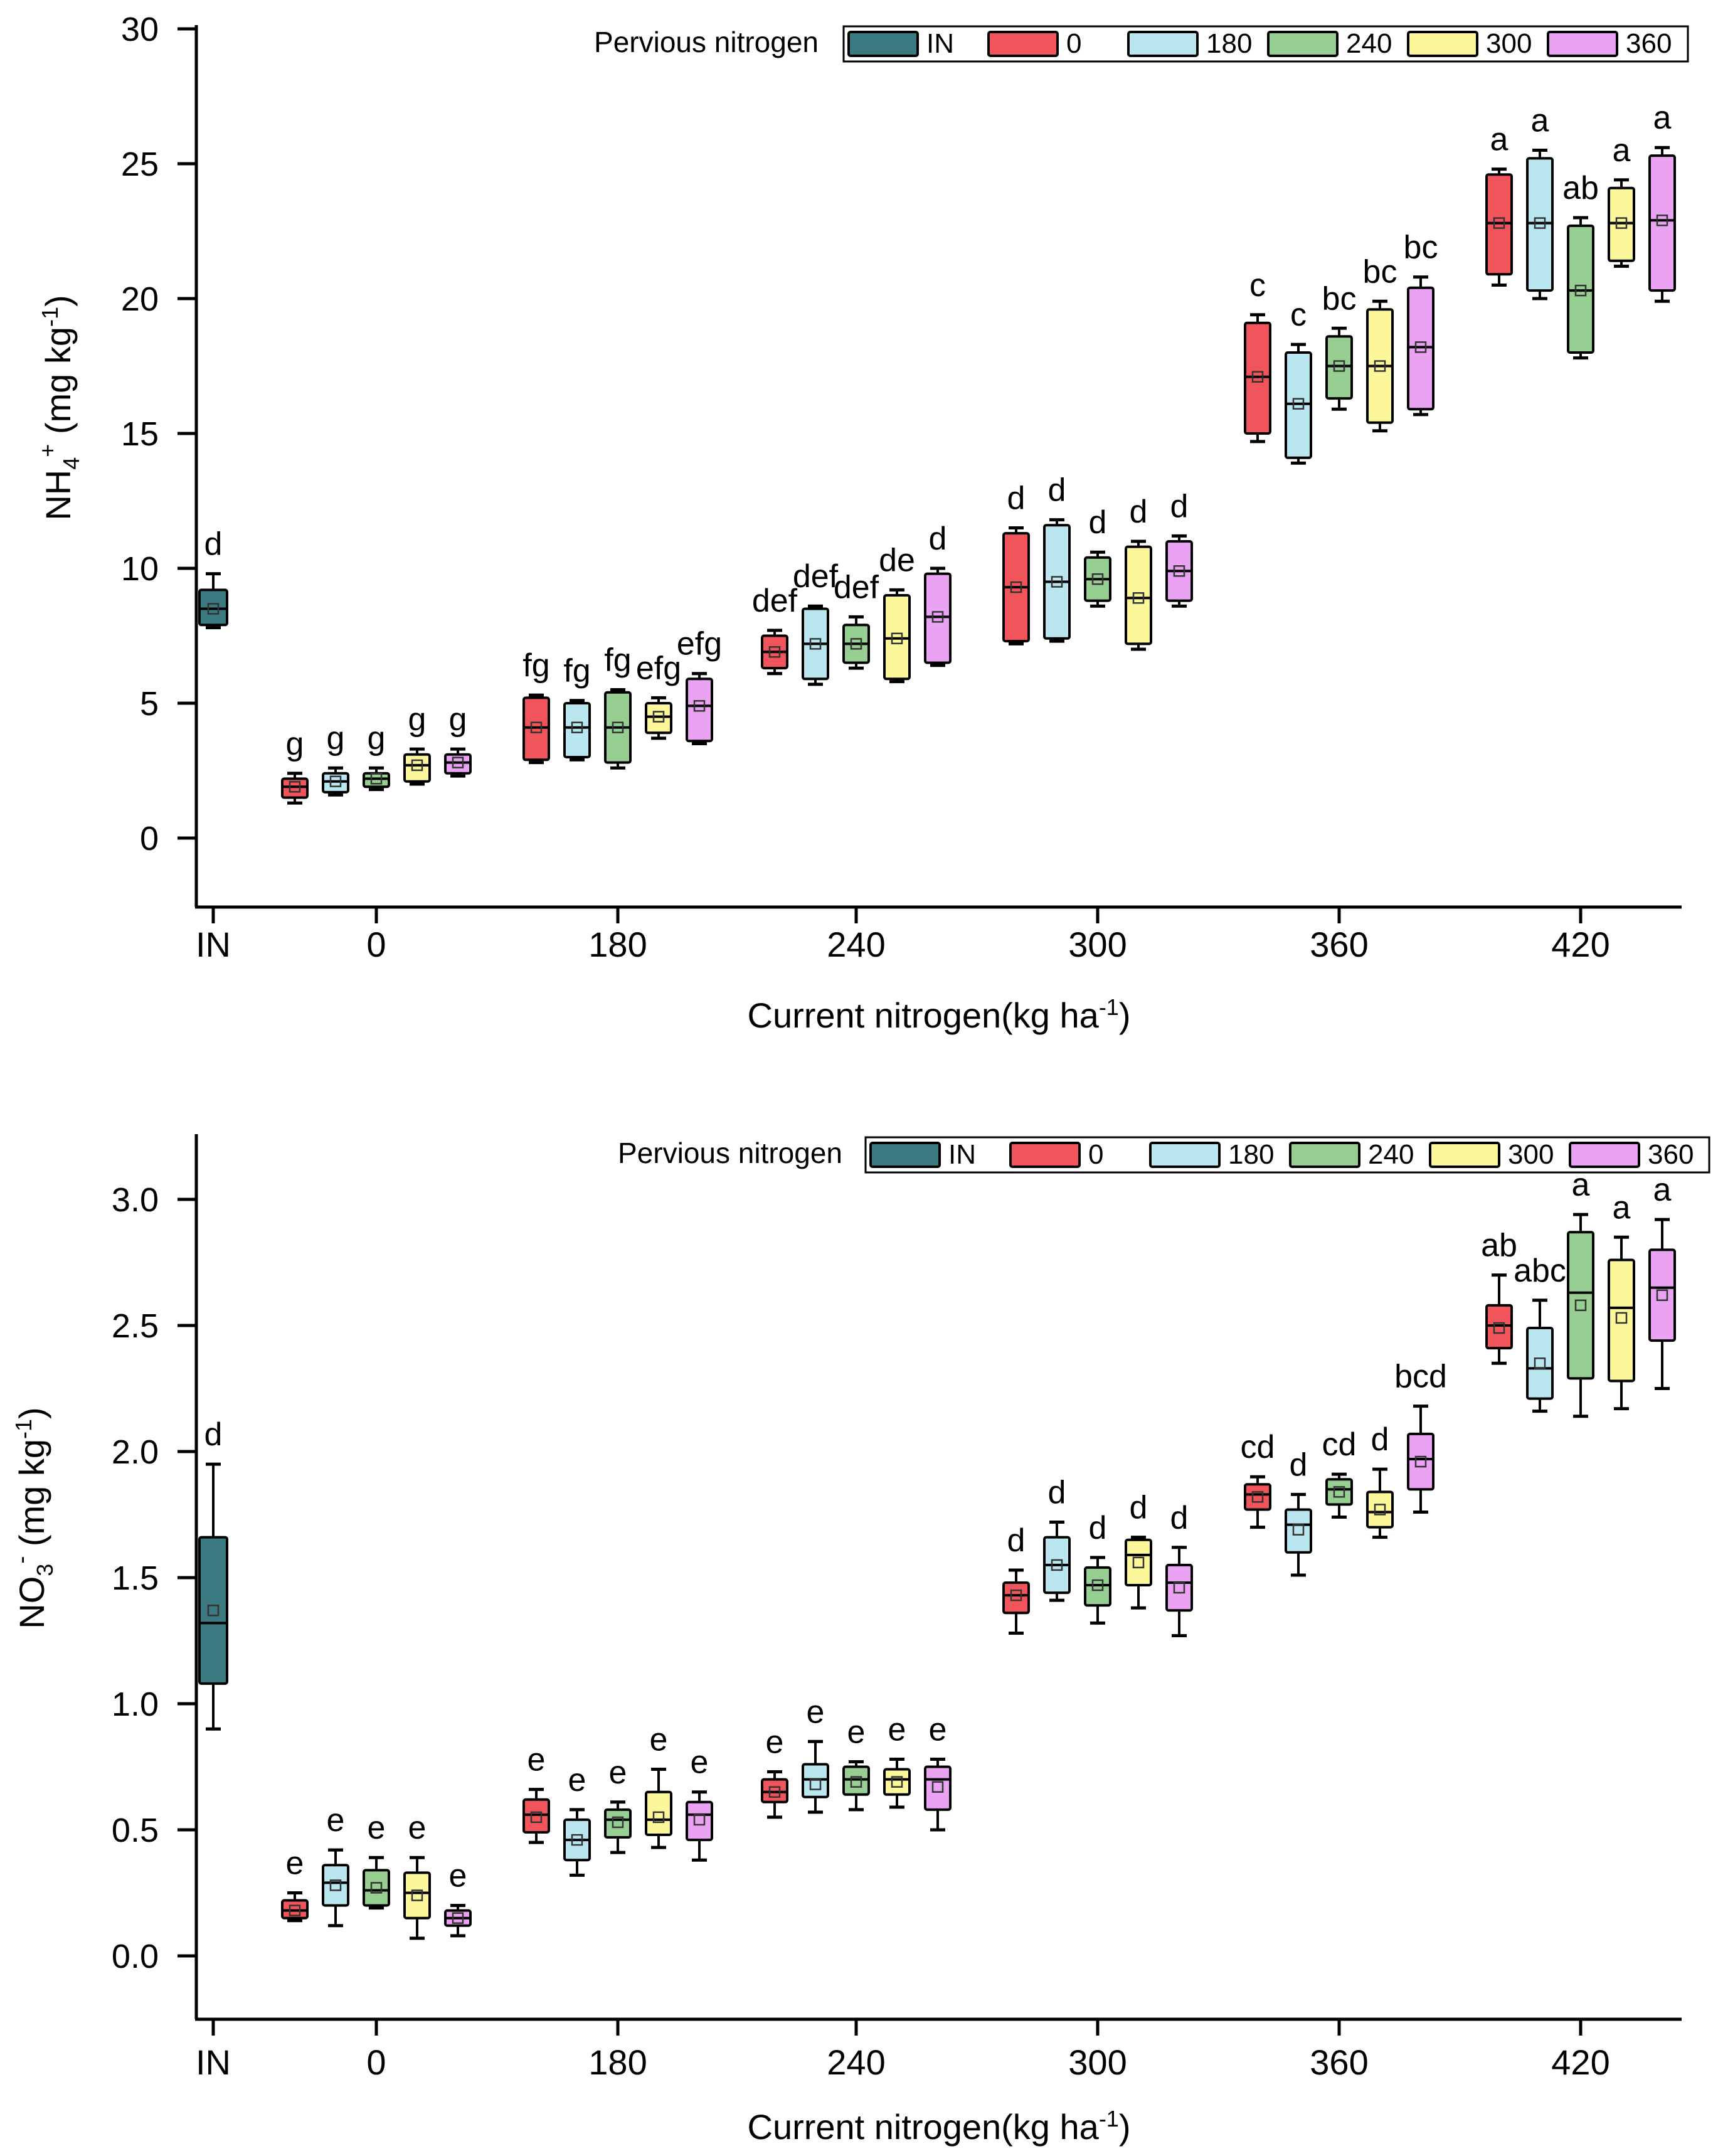  I want to click on legend-label: 240, so click(1391, 1154).